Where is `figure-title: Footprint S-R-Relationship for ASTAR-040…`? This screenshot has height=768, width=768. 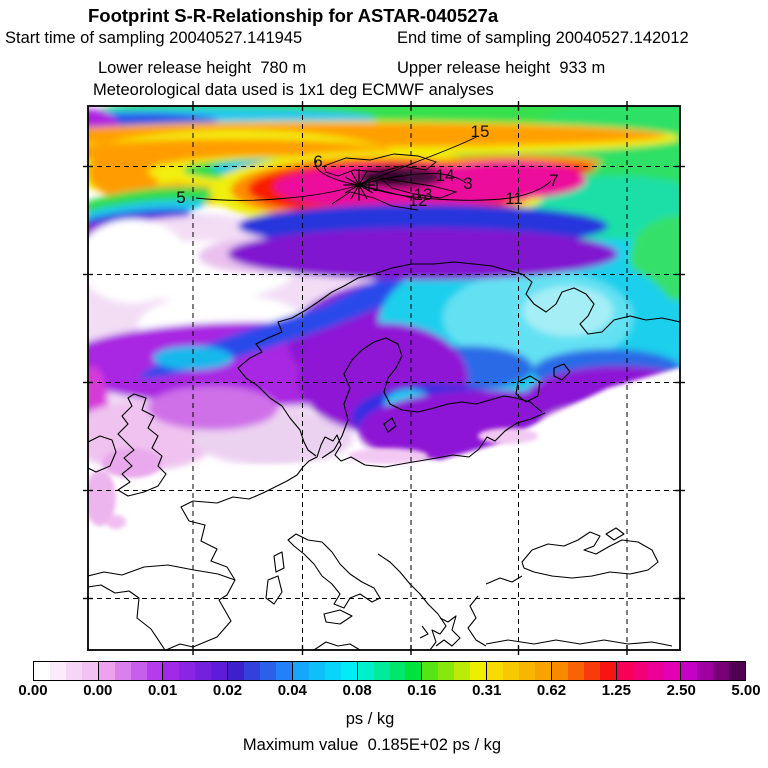 figure-title: Footprint S-R-Relationship for ASTAR-040… is located at coordinates (293, 15).